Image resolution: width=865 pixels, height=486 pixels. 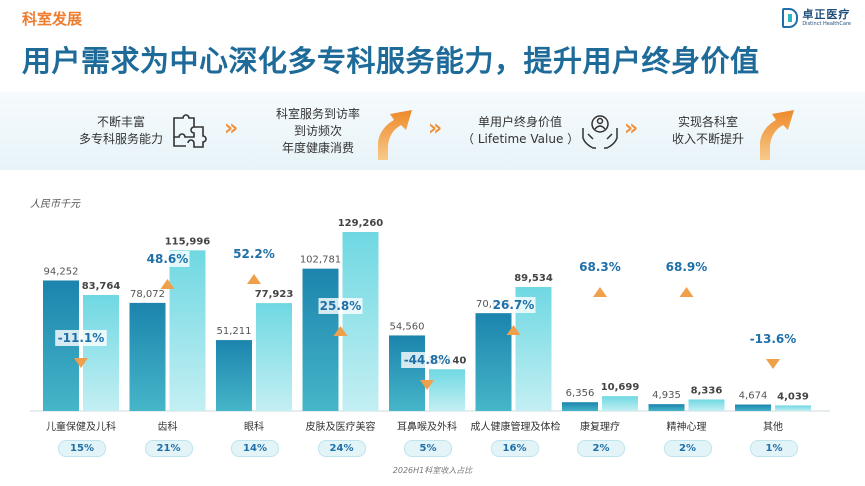 What do you see at coordinates (432, 470) in the screenshot?
I see `share-caption: 2026H1科室收入占比` at bounding box center [432, 470].